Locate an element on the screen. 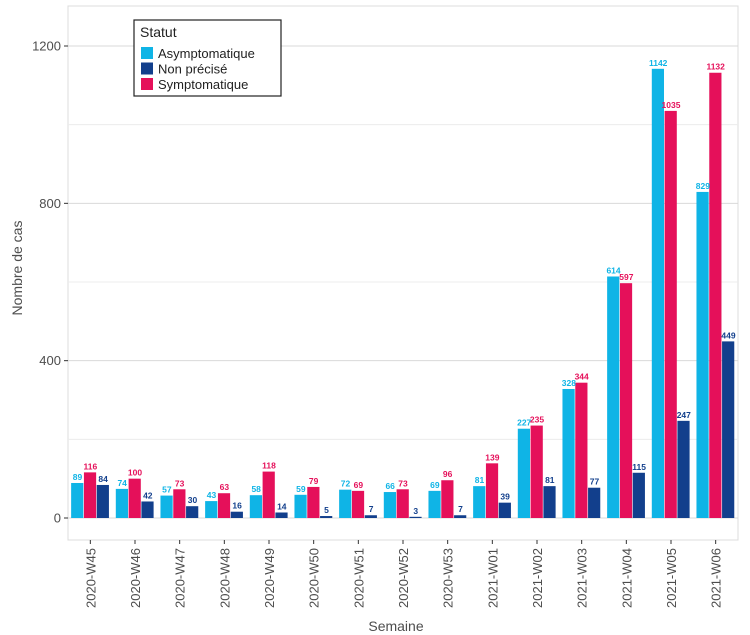  bar-value-label: 829 is located at coordinates (703, 186).